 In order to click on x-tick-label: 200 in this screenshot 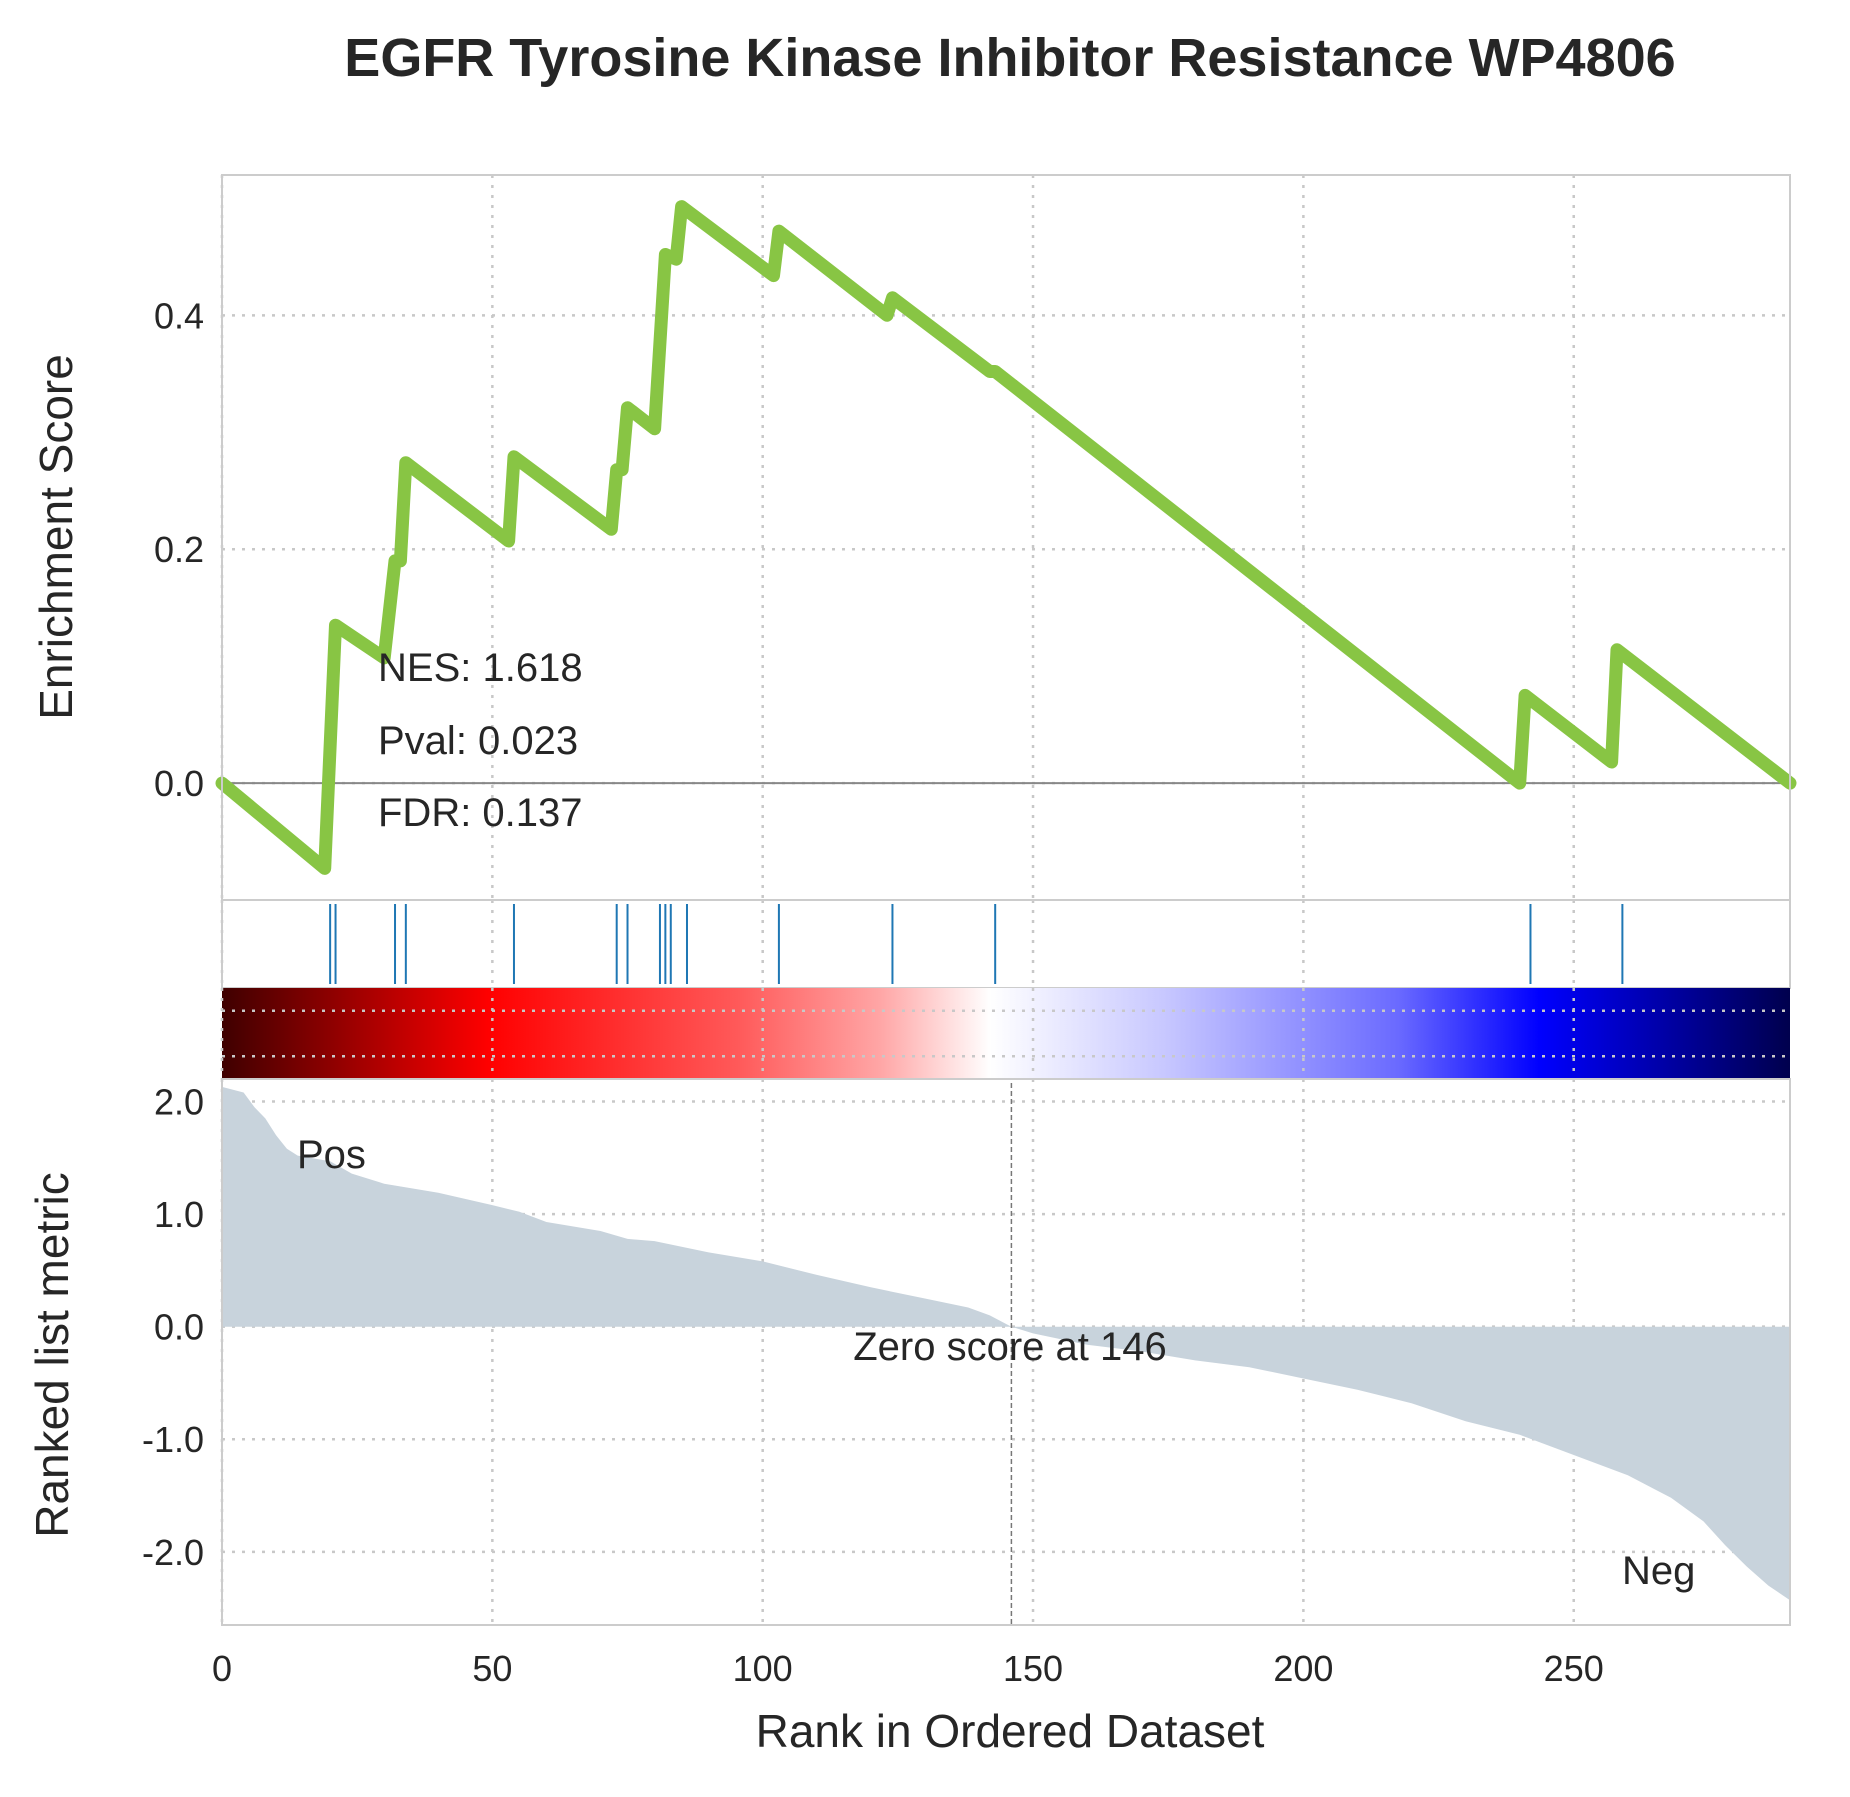, I will do `click(1303, 1668)`.